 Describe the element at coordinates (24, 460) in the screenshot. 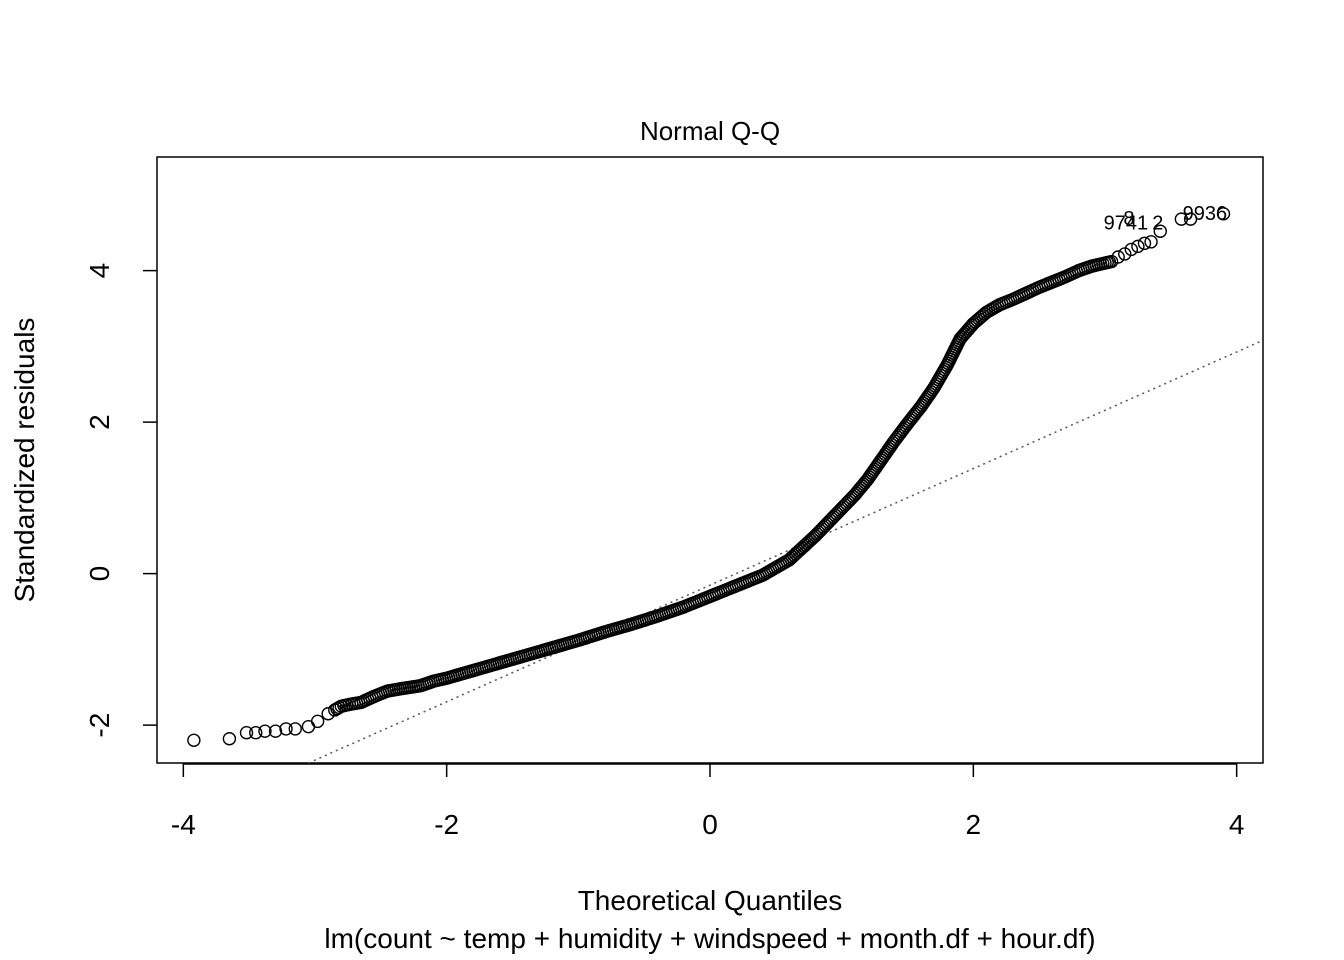

I see `y-axis-label: Standardized residuals` at that location.